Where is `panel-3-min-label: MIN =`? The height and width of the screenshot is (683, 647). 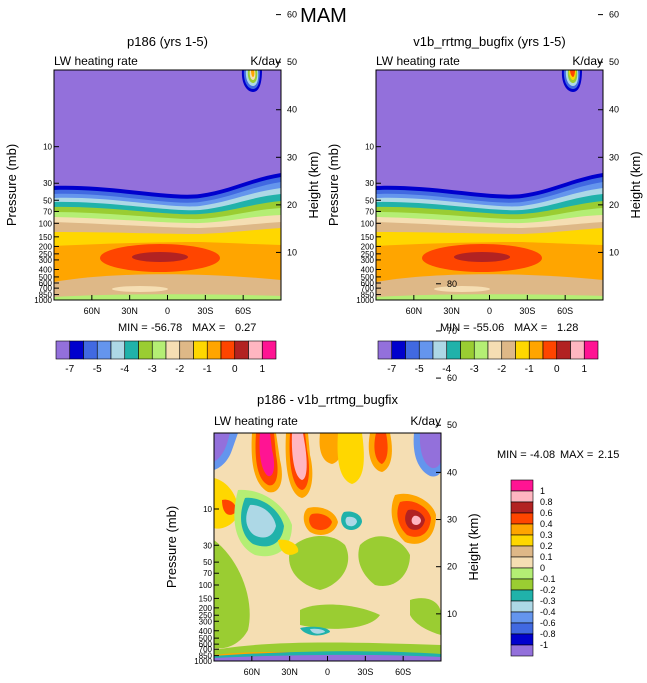
panel-3-min-label: MIN = is located at coordinates (512, 455).